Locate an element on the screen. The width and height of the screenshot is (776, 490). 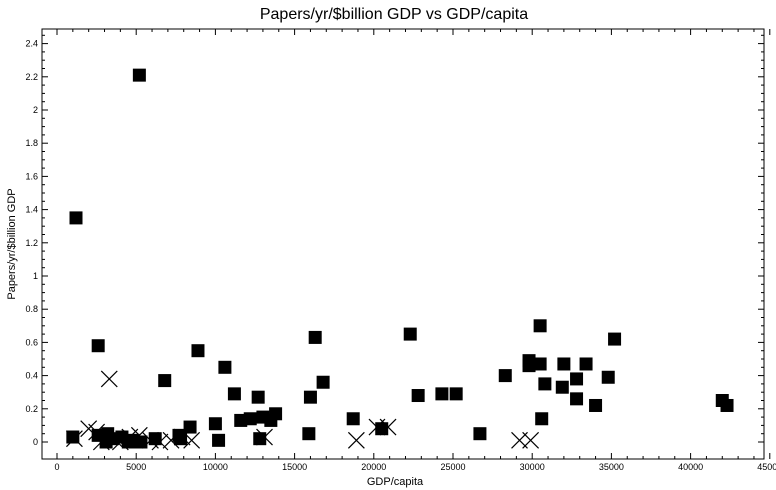
y-tick-label: 1.2 is located at coordinates (31, 243).